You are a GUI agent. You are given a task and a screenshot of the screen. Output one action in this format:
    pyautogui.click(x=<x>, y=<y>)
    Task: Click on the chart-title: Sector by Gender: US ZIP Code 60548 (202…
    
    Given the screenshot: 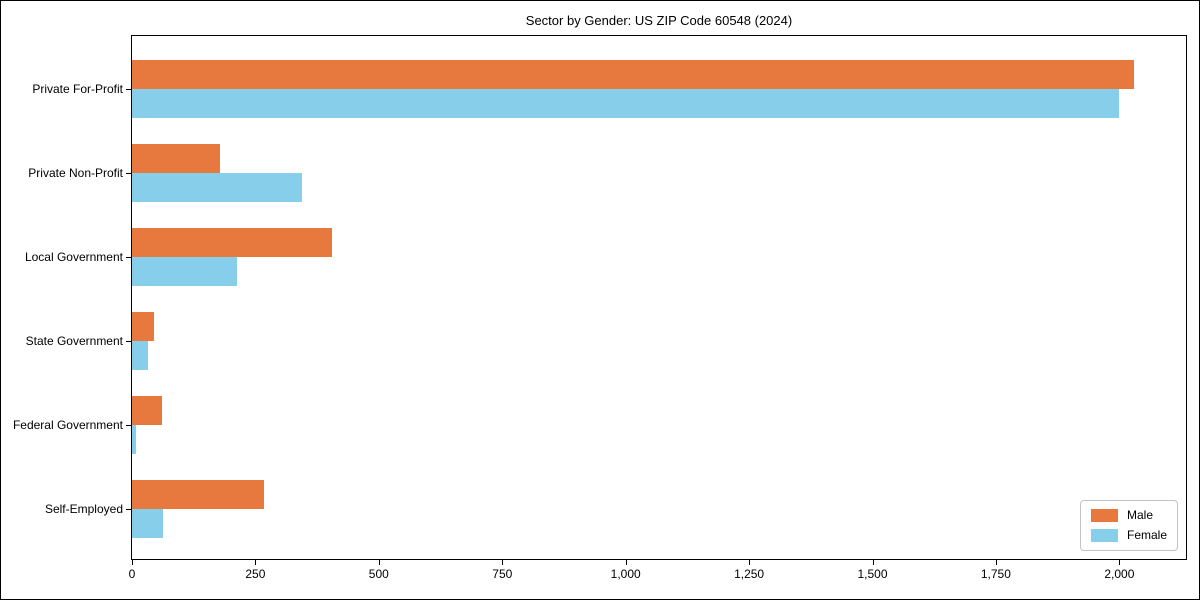 What is the action you would take?
    pyautogui.click(x=659, y=20)
    